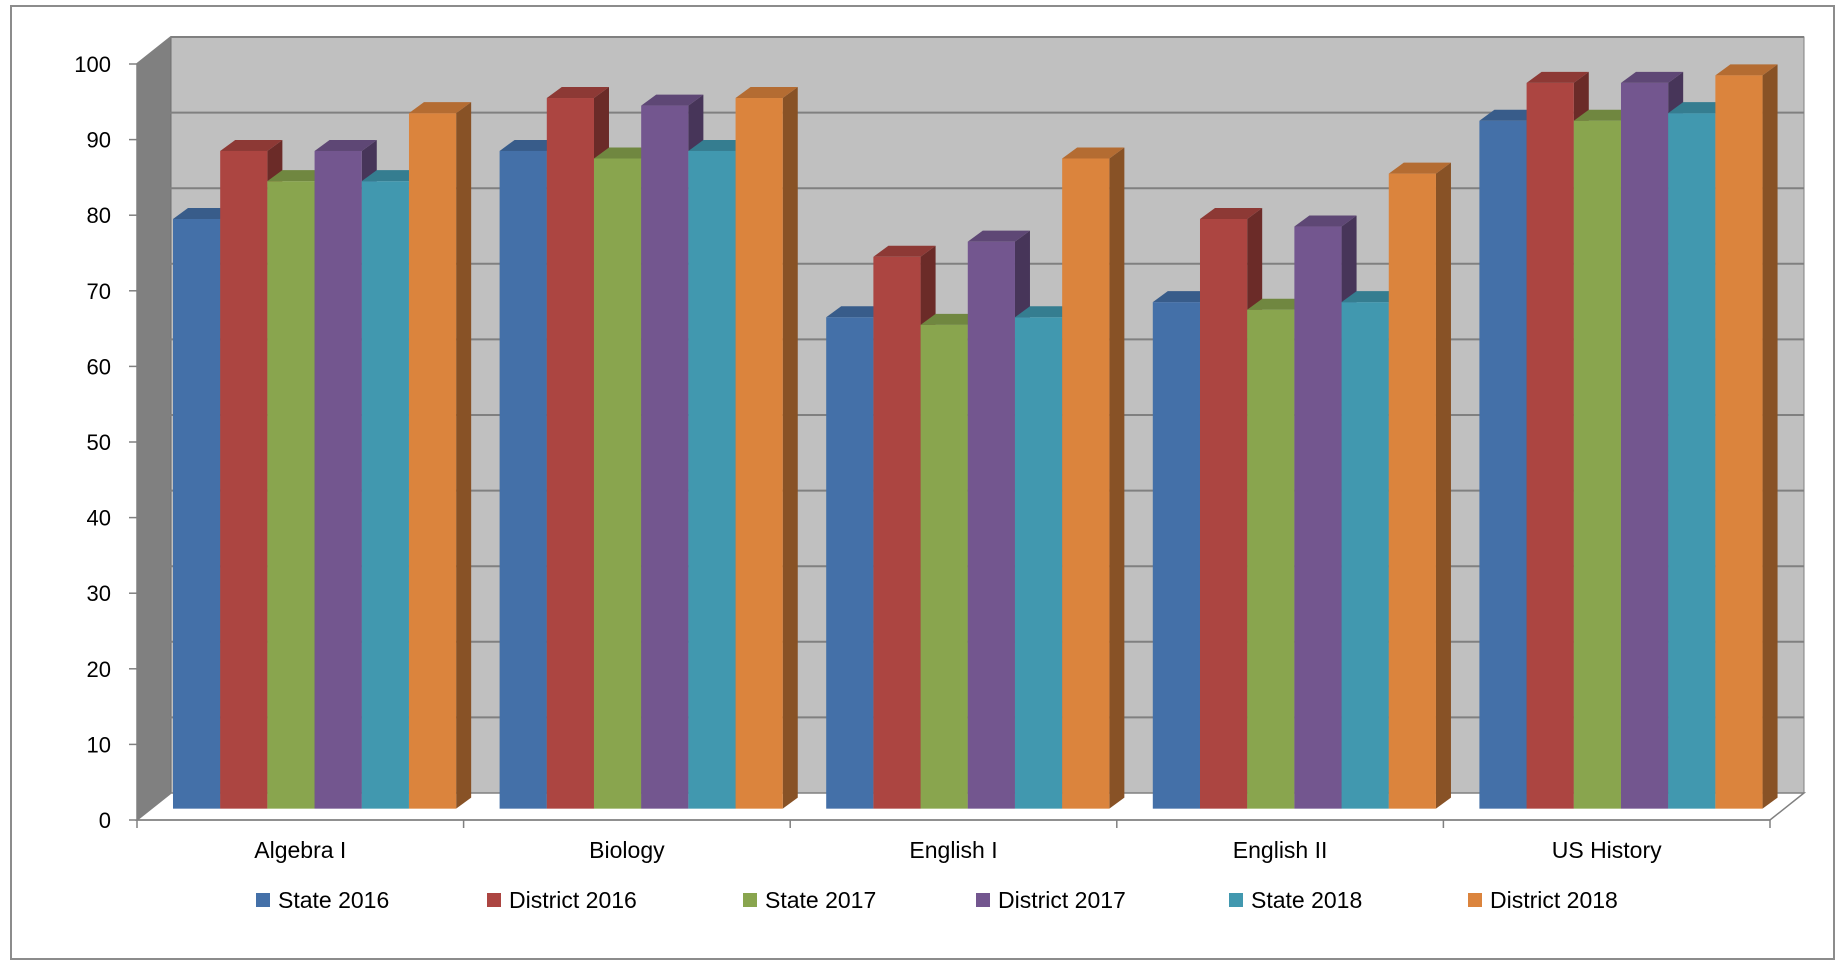  I want to click on category-label: Algebra I, so click(300, 850).